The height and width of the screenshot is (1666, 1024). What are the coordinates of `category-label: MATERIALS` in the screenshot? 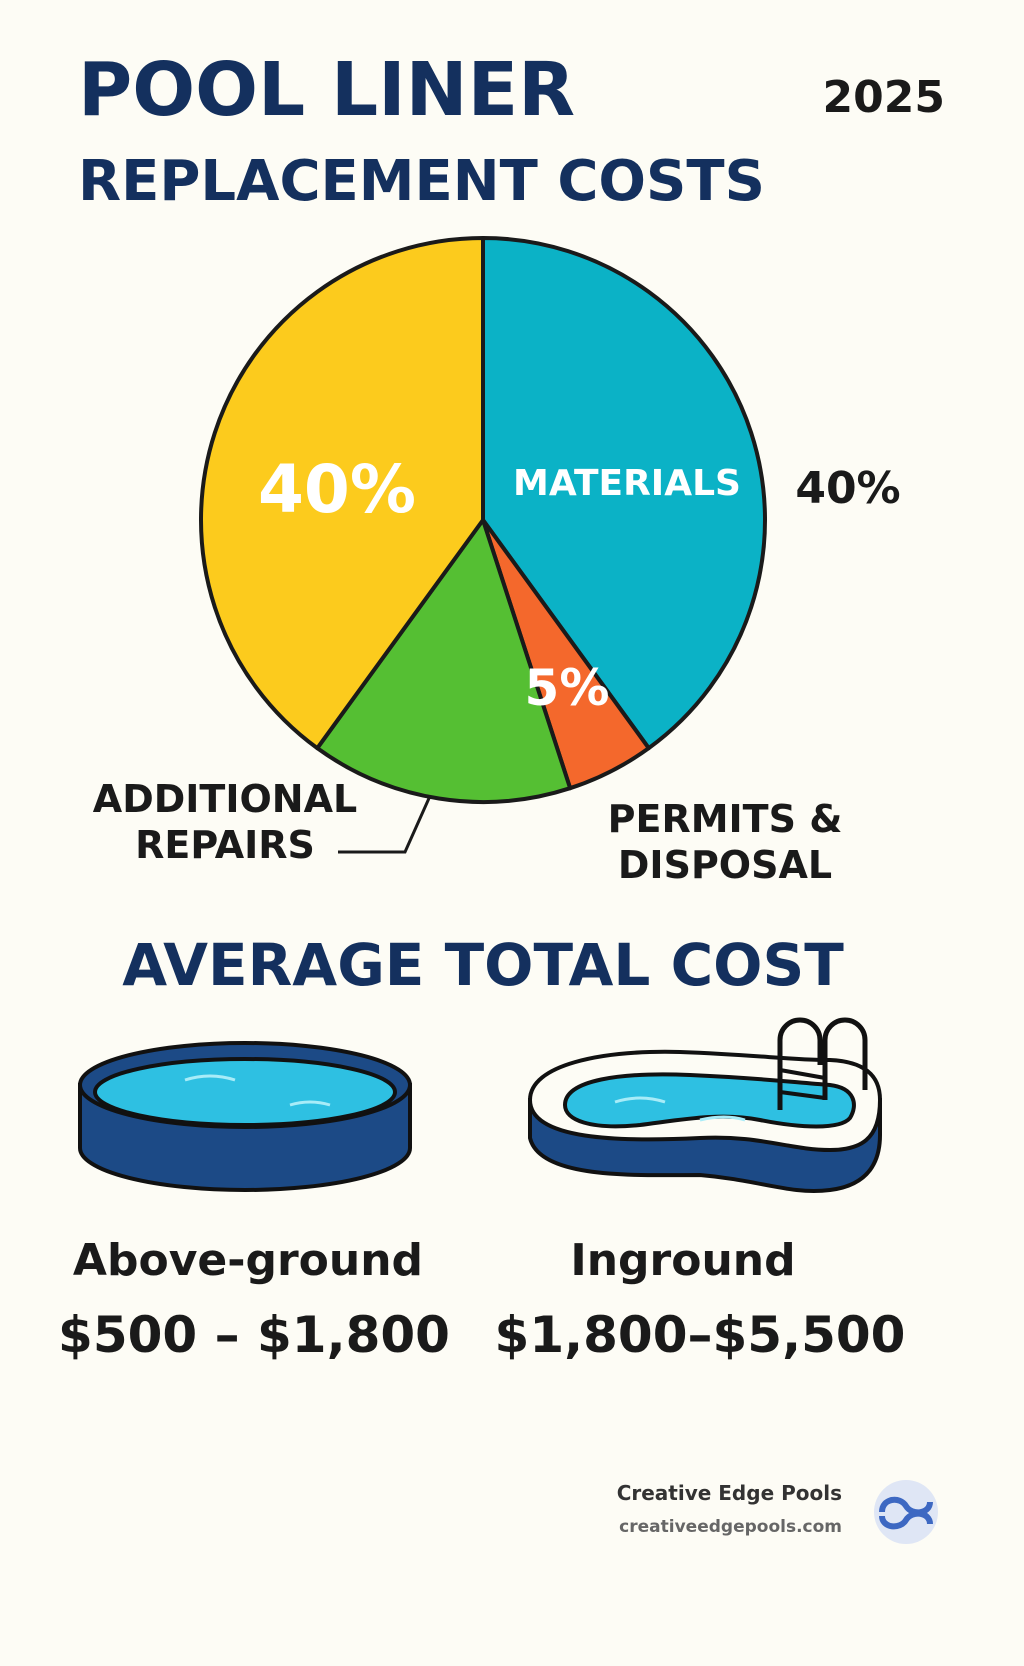 It's located at (627, 483).